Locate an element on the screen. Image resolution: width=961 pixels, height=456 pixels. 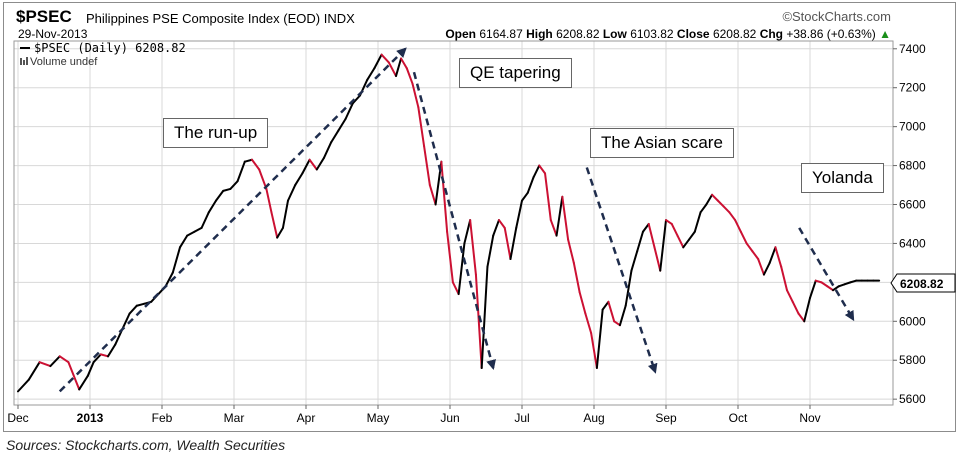
last-value-marker: 6208.82 is located at coordinates (923, 283).